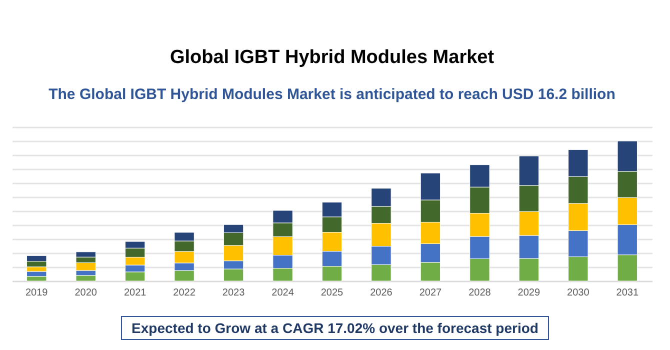 The width and height of the screenshot is (670, 350). What do you see at coordinates (234, 293) in the screenshot?
I see `x-tick-label: 2023` at bounding box center [234, 293].